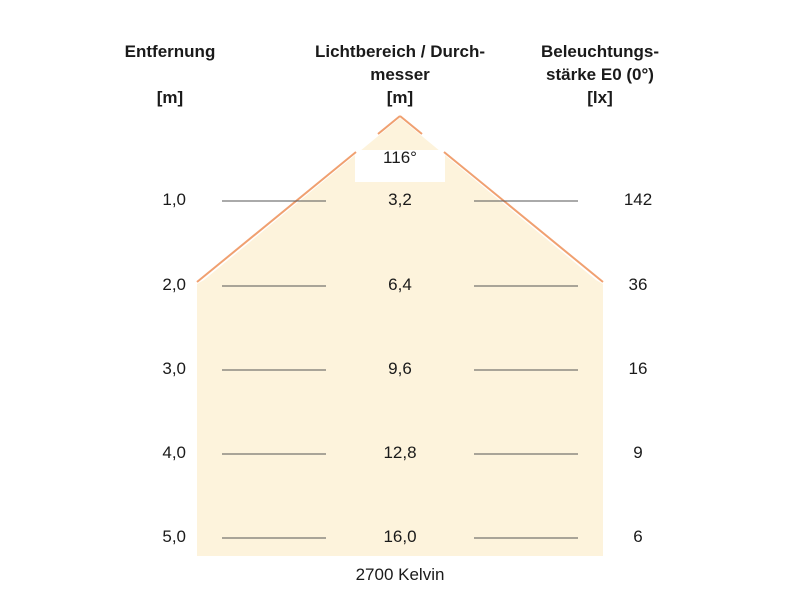 The image size is (800, 600). Describe the element at coordinates (174, 199) in the screenshot. I see `distance-value: 1,0` at that location.